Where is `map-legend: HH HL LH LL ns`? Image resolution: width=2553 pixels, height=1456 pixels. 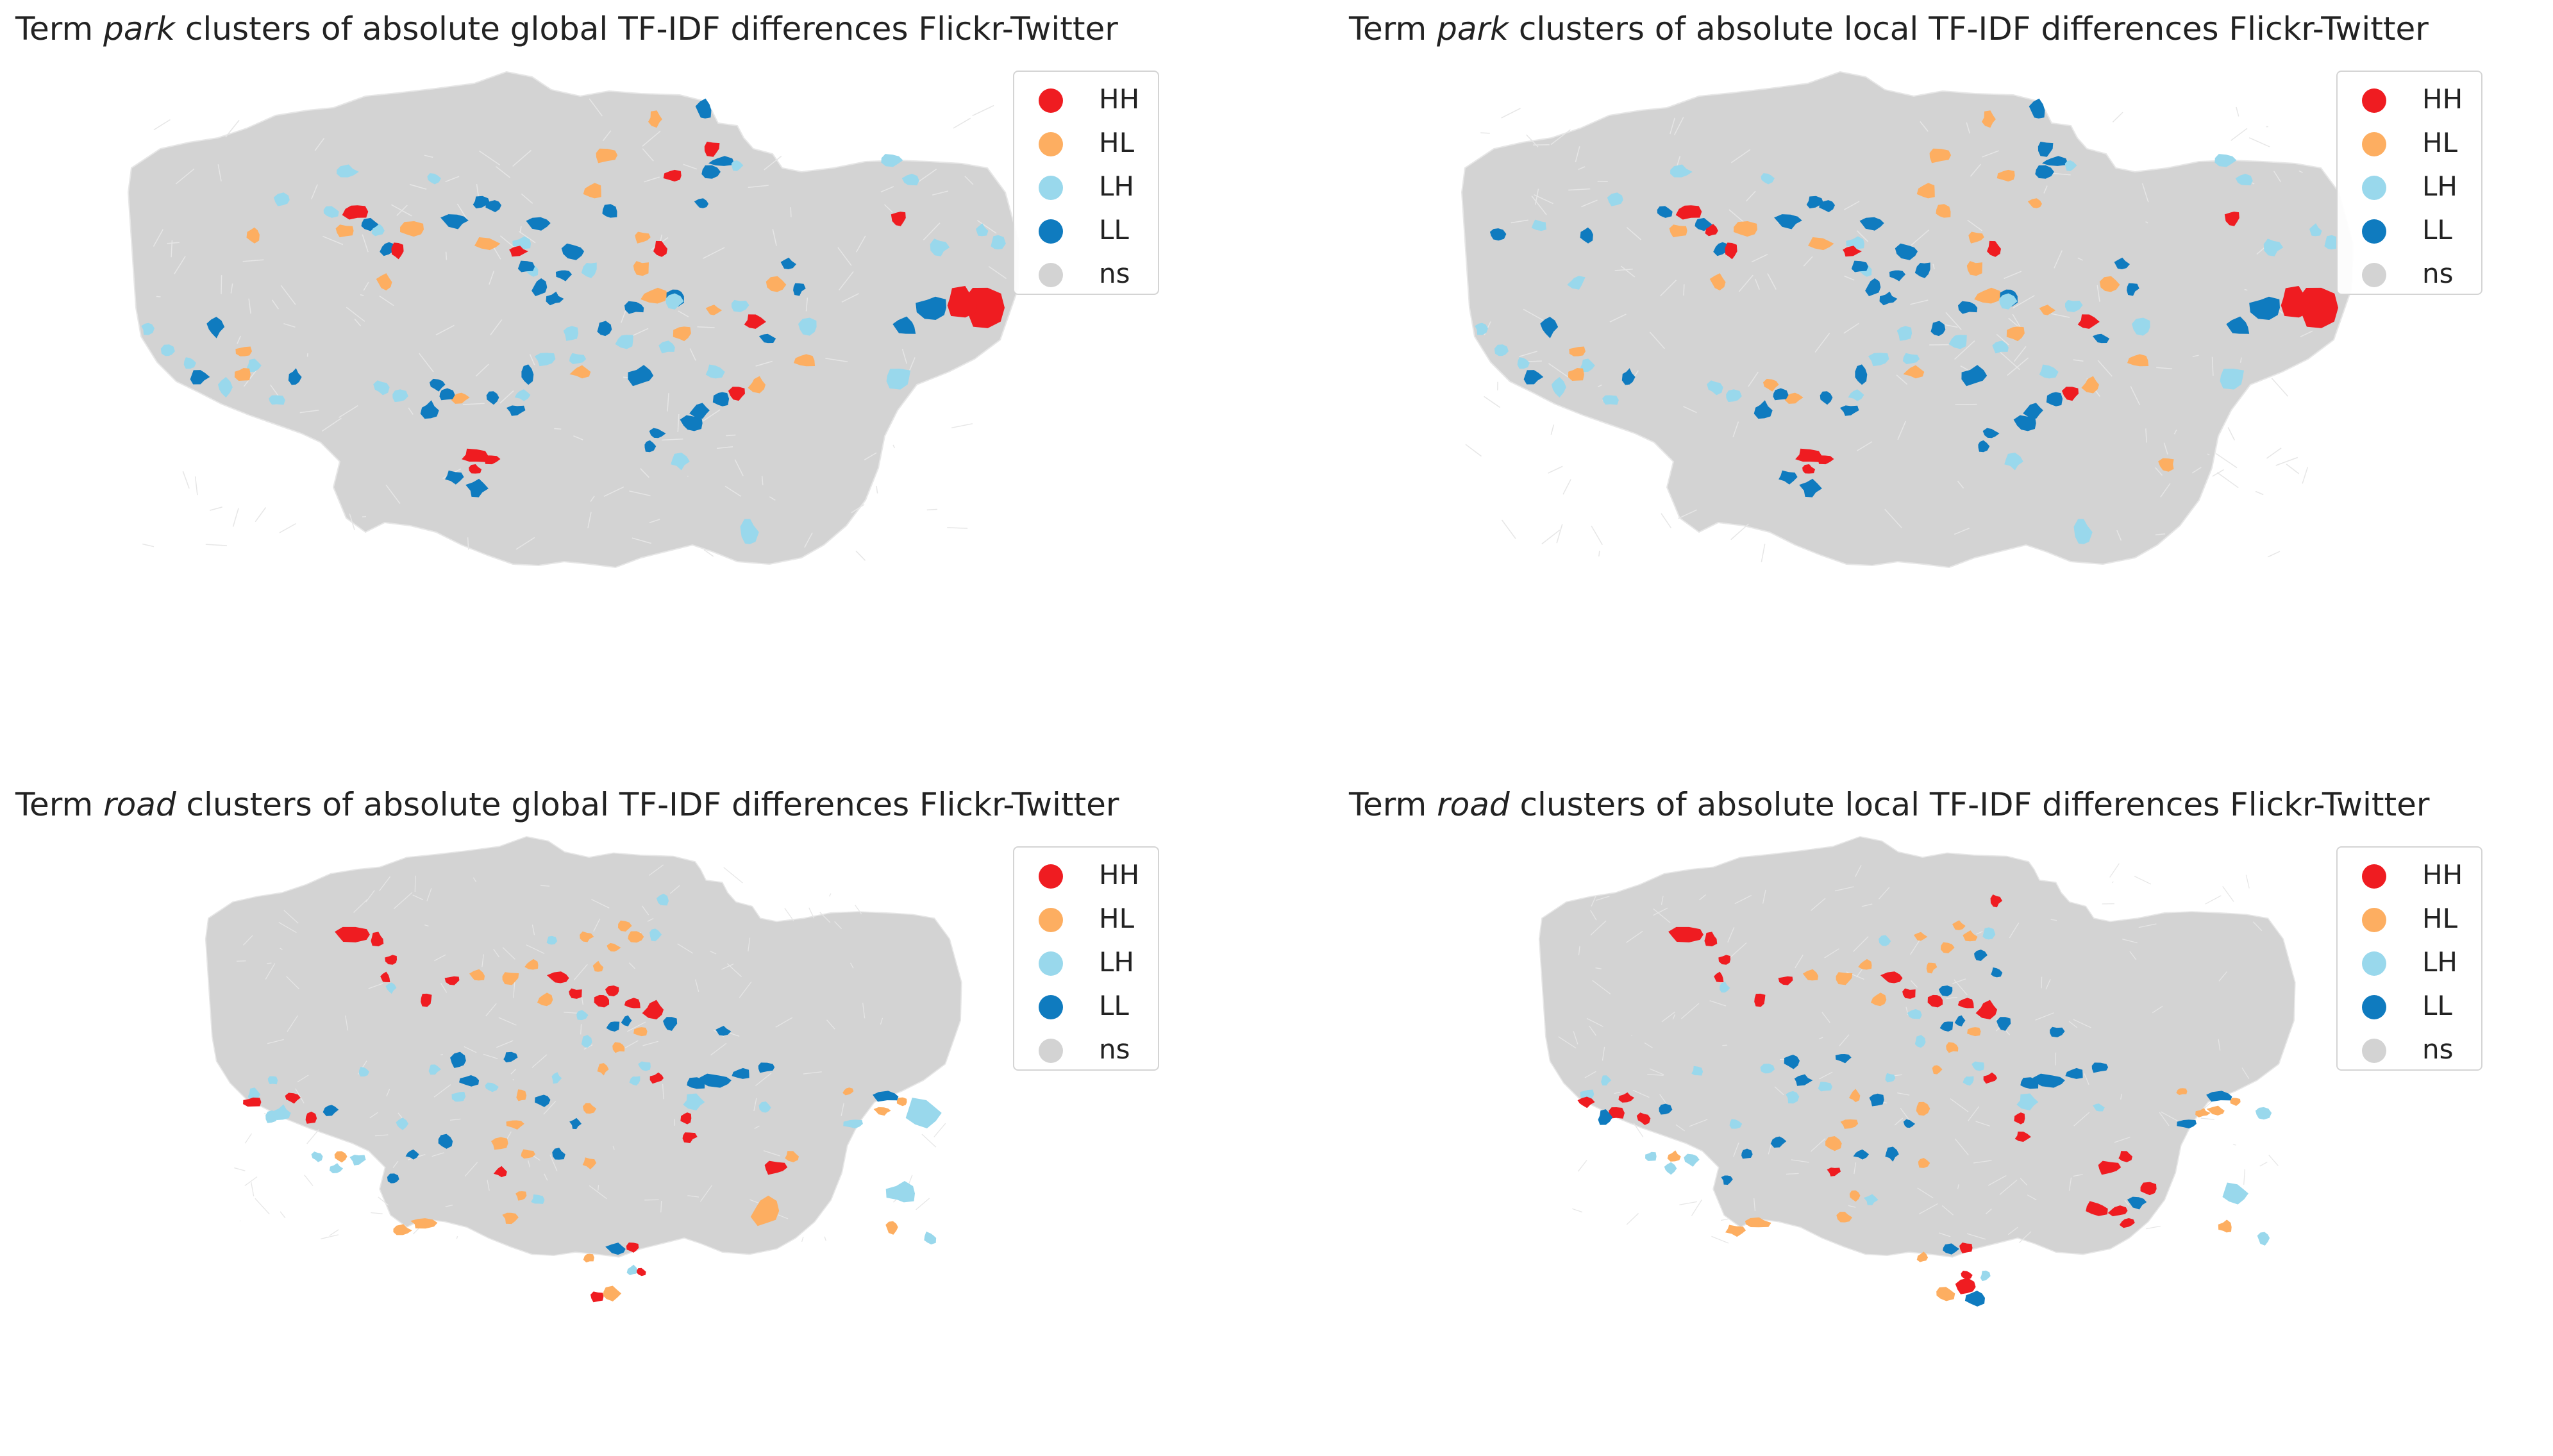 map-legend: HH HL LH LL ns is located at coordinates (1086, 959).